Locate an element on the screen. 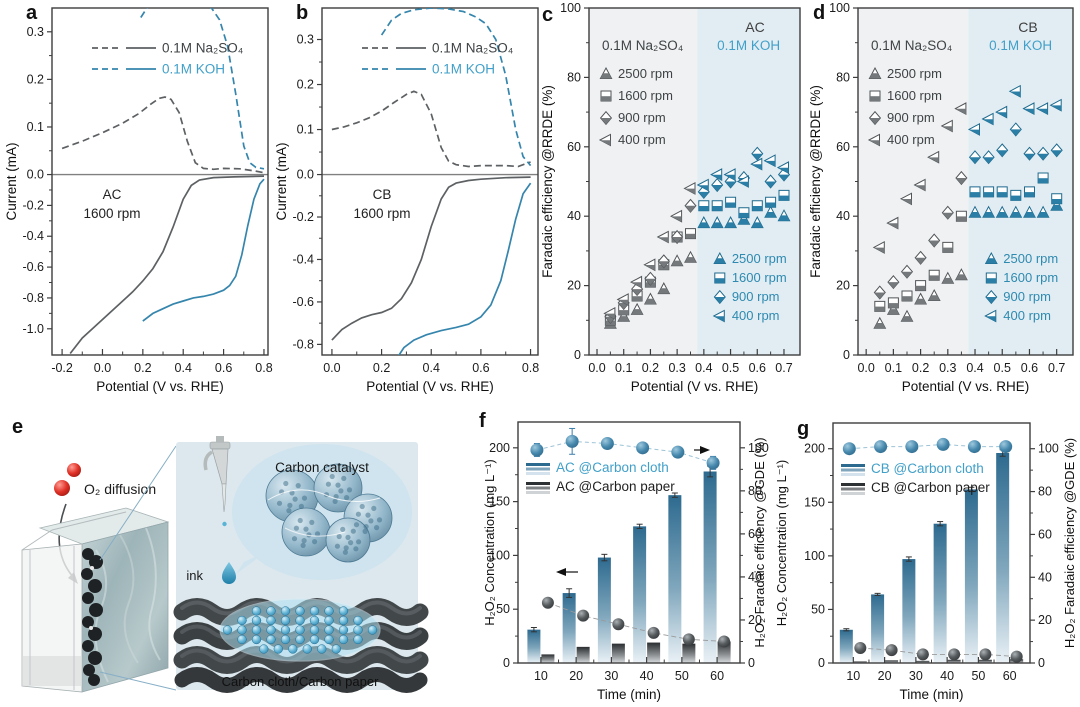 The image size is (1080, 707). svg-text: 50 is located at coordinates (818, 609).